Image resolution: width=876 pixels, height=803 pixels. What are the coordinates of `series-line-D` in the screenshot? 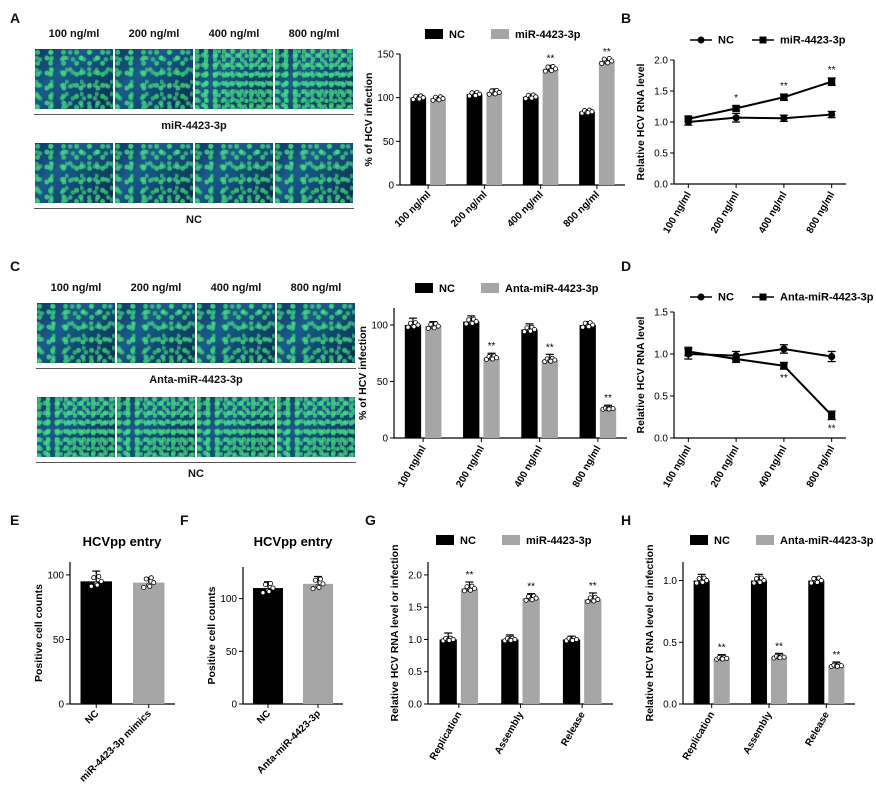 It's located at (760, 383).